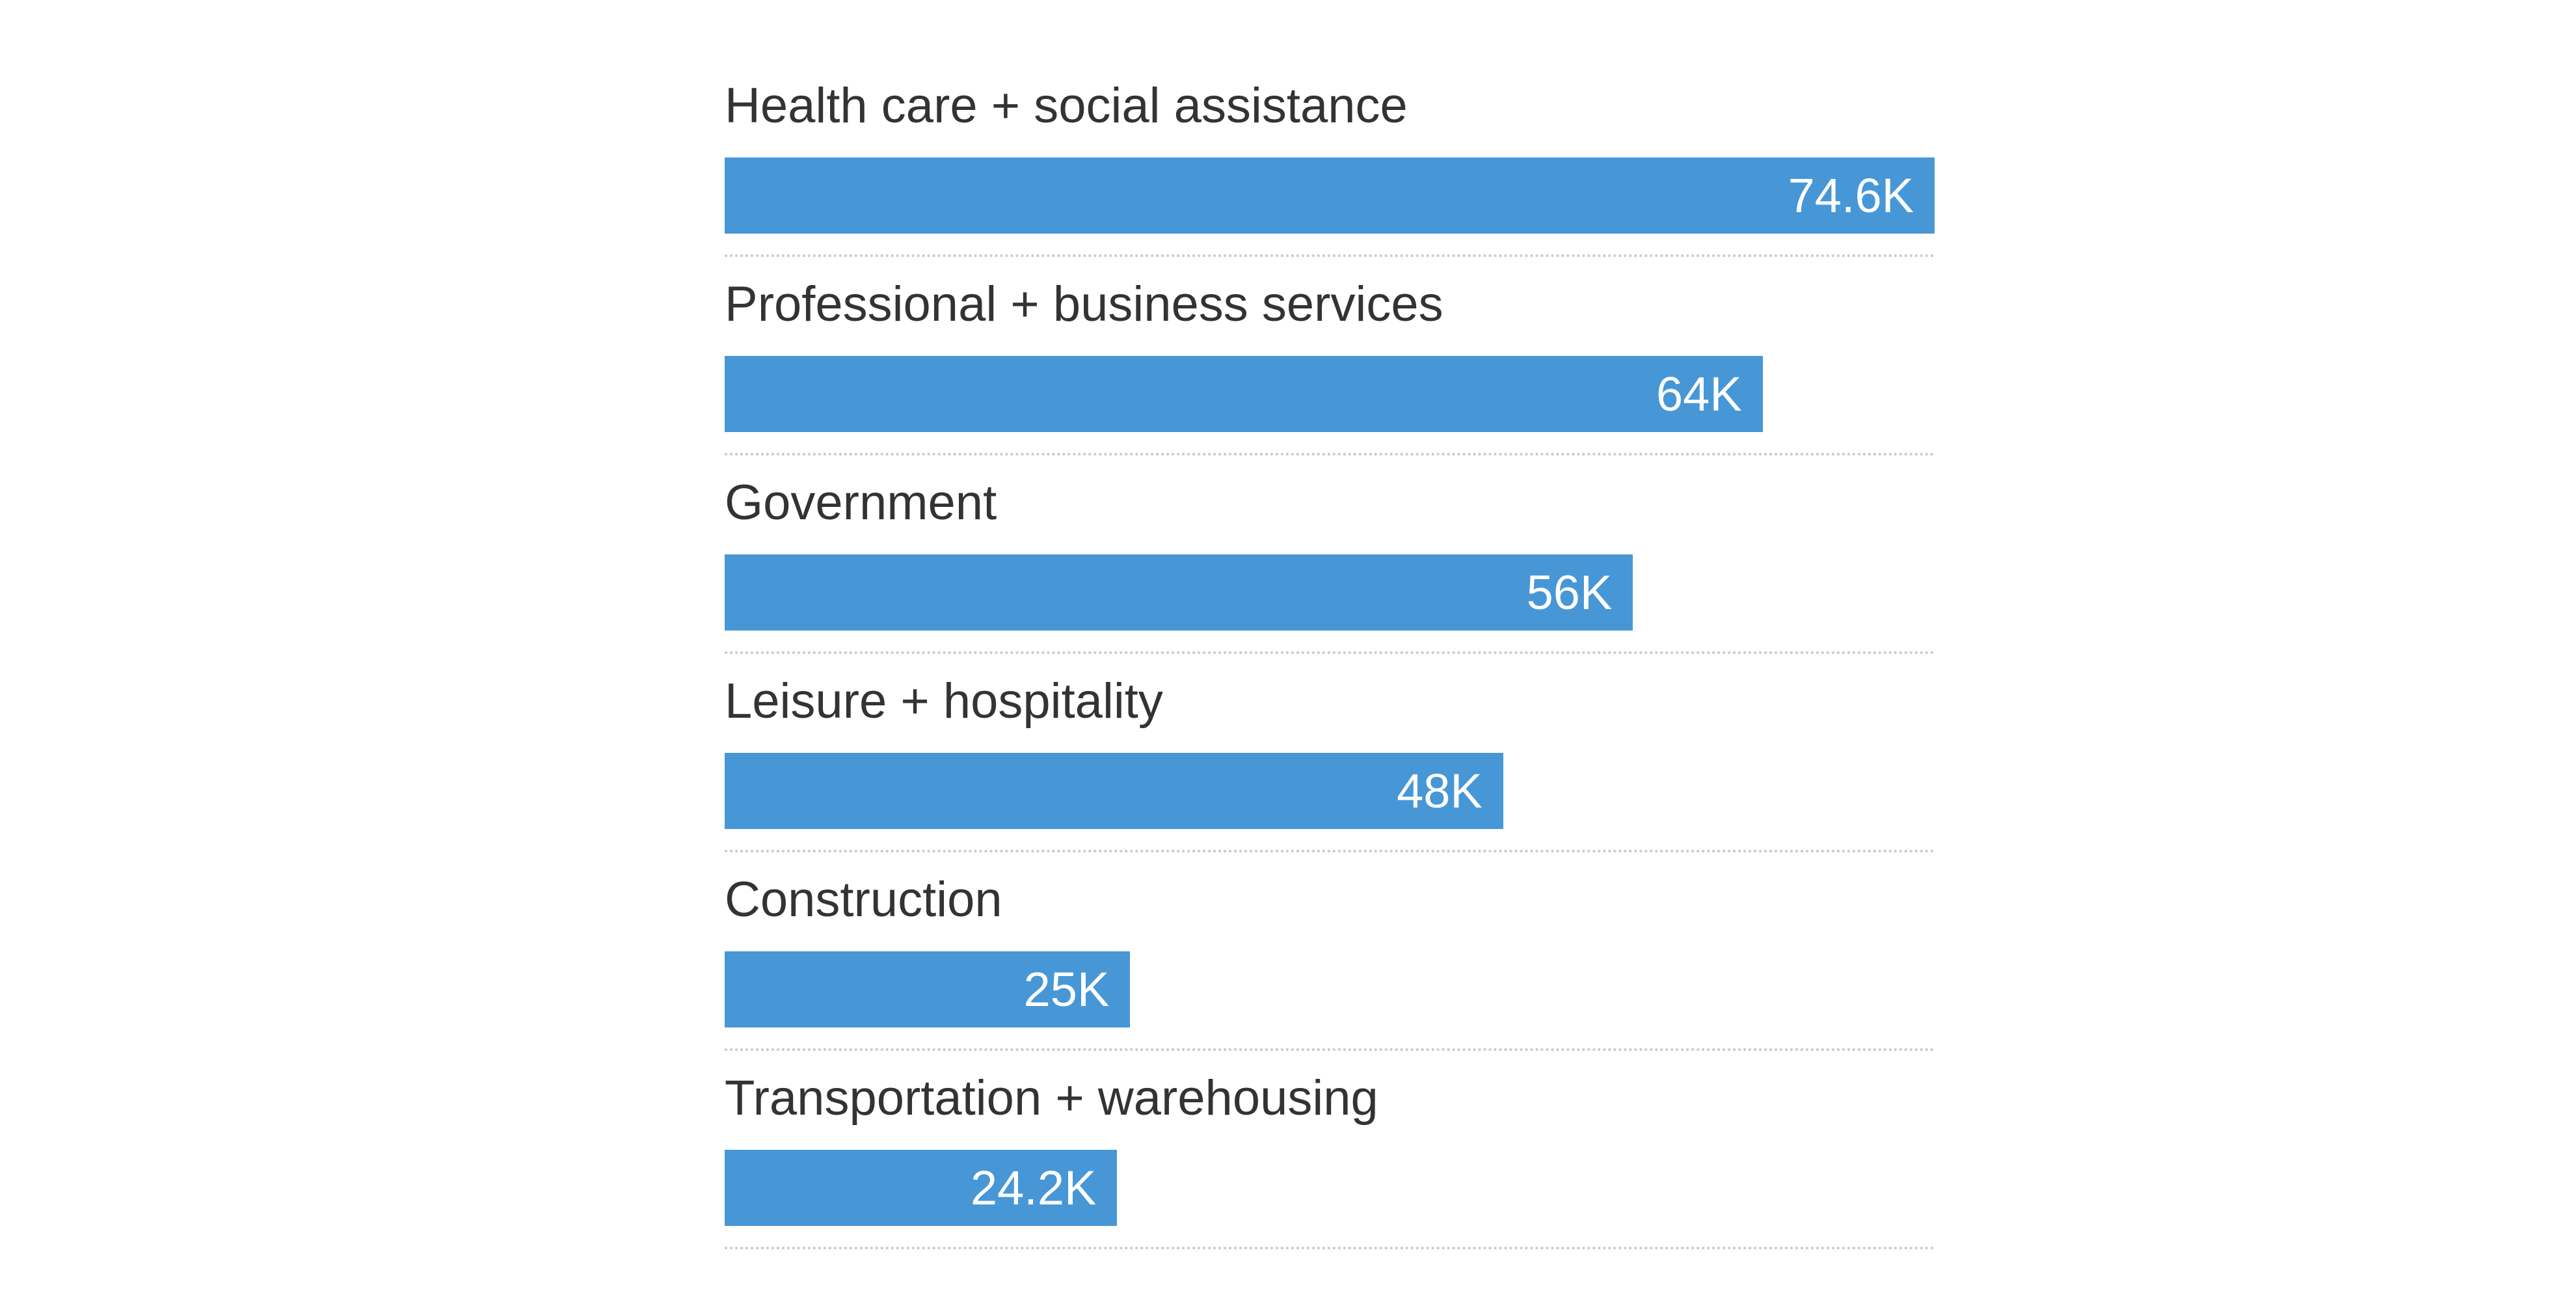 This screenshot has height=1291, width=2576. I want to click on bar-value-label: 48K, so click(1440, 791).